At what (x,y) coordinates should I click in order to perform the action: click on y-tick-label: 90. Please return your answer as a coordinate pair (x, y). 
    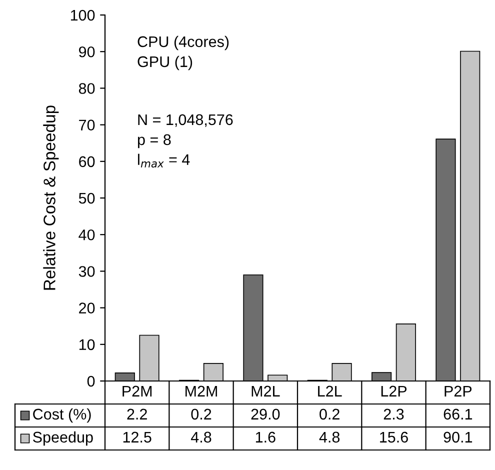
    Looking at the image, I should click on (87, 52).